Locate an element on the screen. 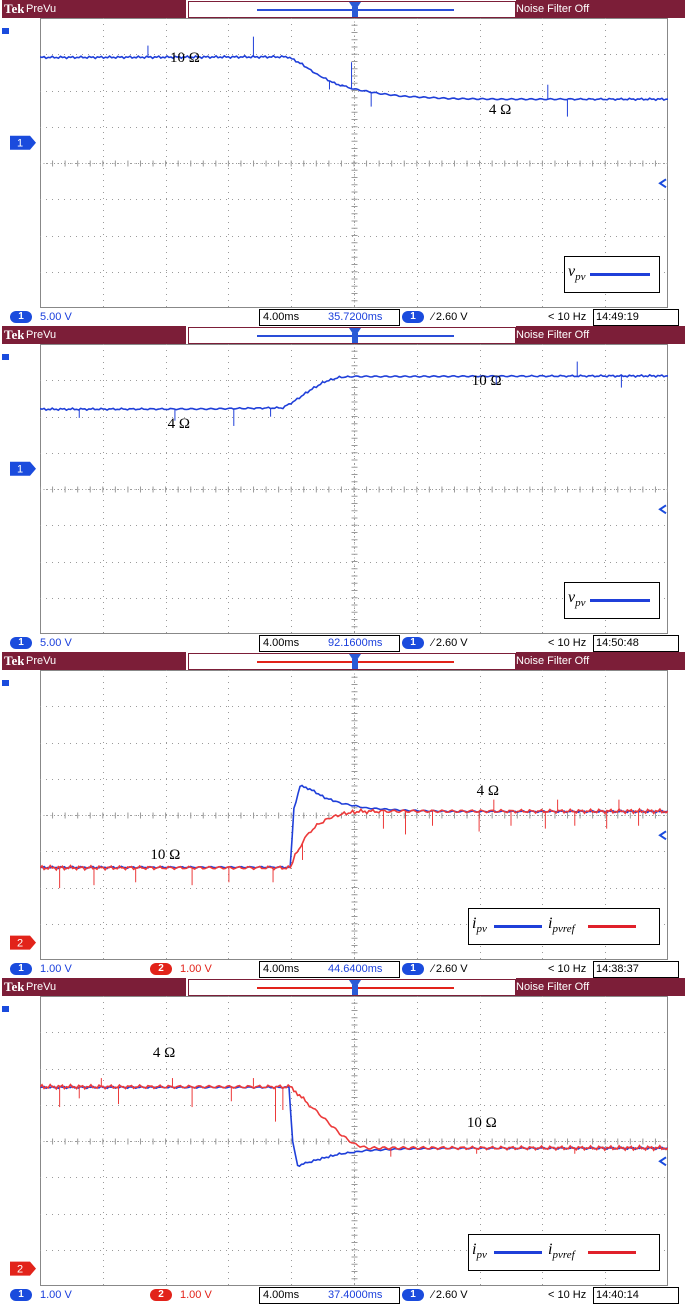  timebase-box: 4.00ms 92.1600ms is located at coordinates (329, 643).